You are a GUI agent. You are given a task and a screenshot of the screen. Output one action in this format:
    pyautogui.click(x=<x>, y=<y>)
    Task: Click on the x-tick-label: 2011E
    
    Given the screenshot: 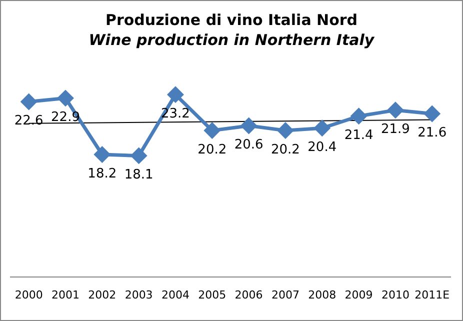 What is the action you would take?
    pyautogui.click(x=432, y=295)
    